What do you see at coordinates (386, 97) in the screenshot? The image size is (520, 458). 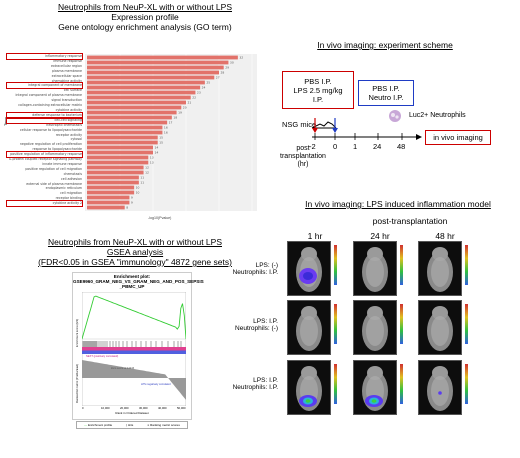 I see `neutro-box-line-2: Neutro I.P.` at bounding box center [386, 97].